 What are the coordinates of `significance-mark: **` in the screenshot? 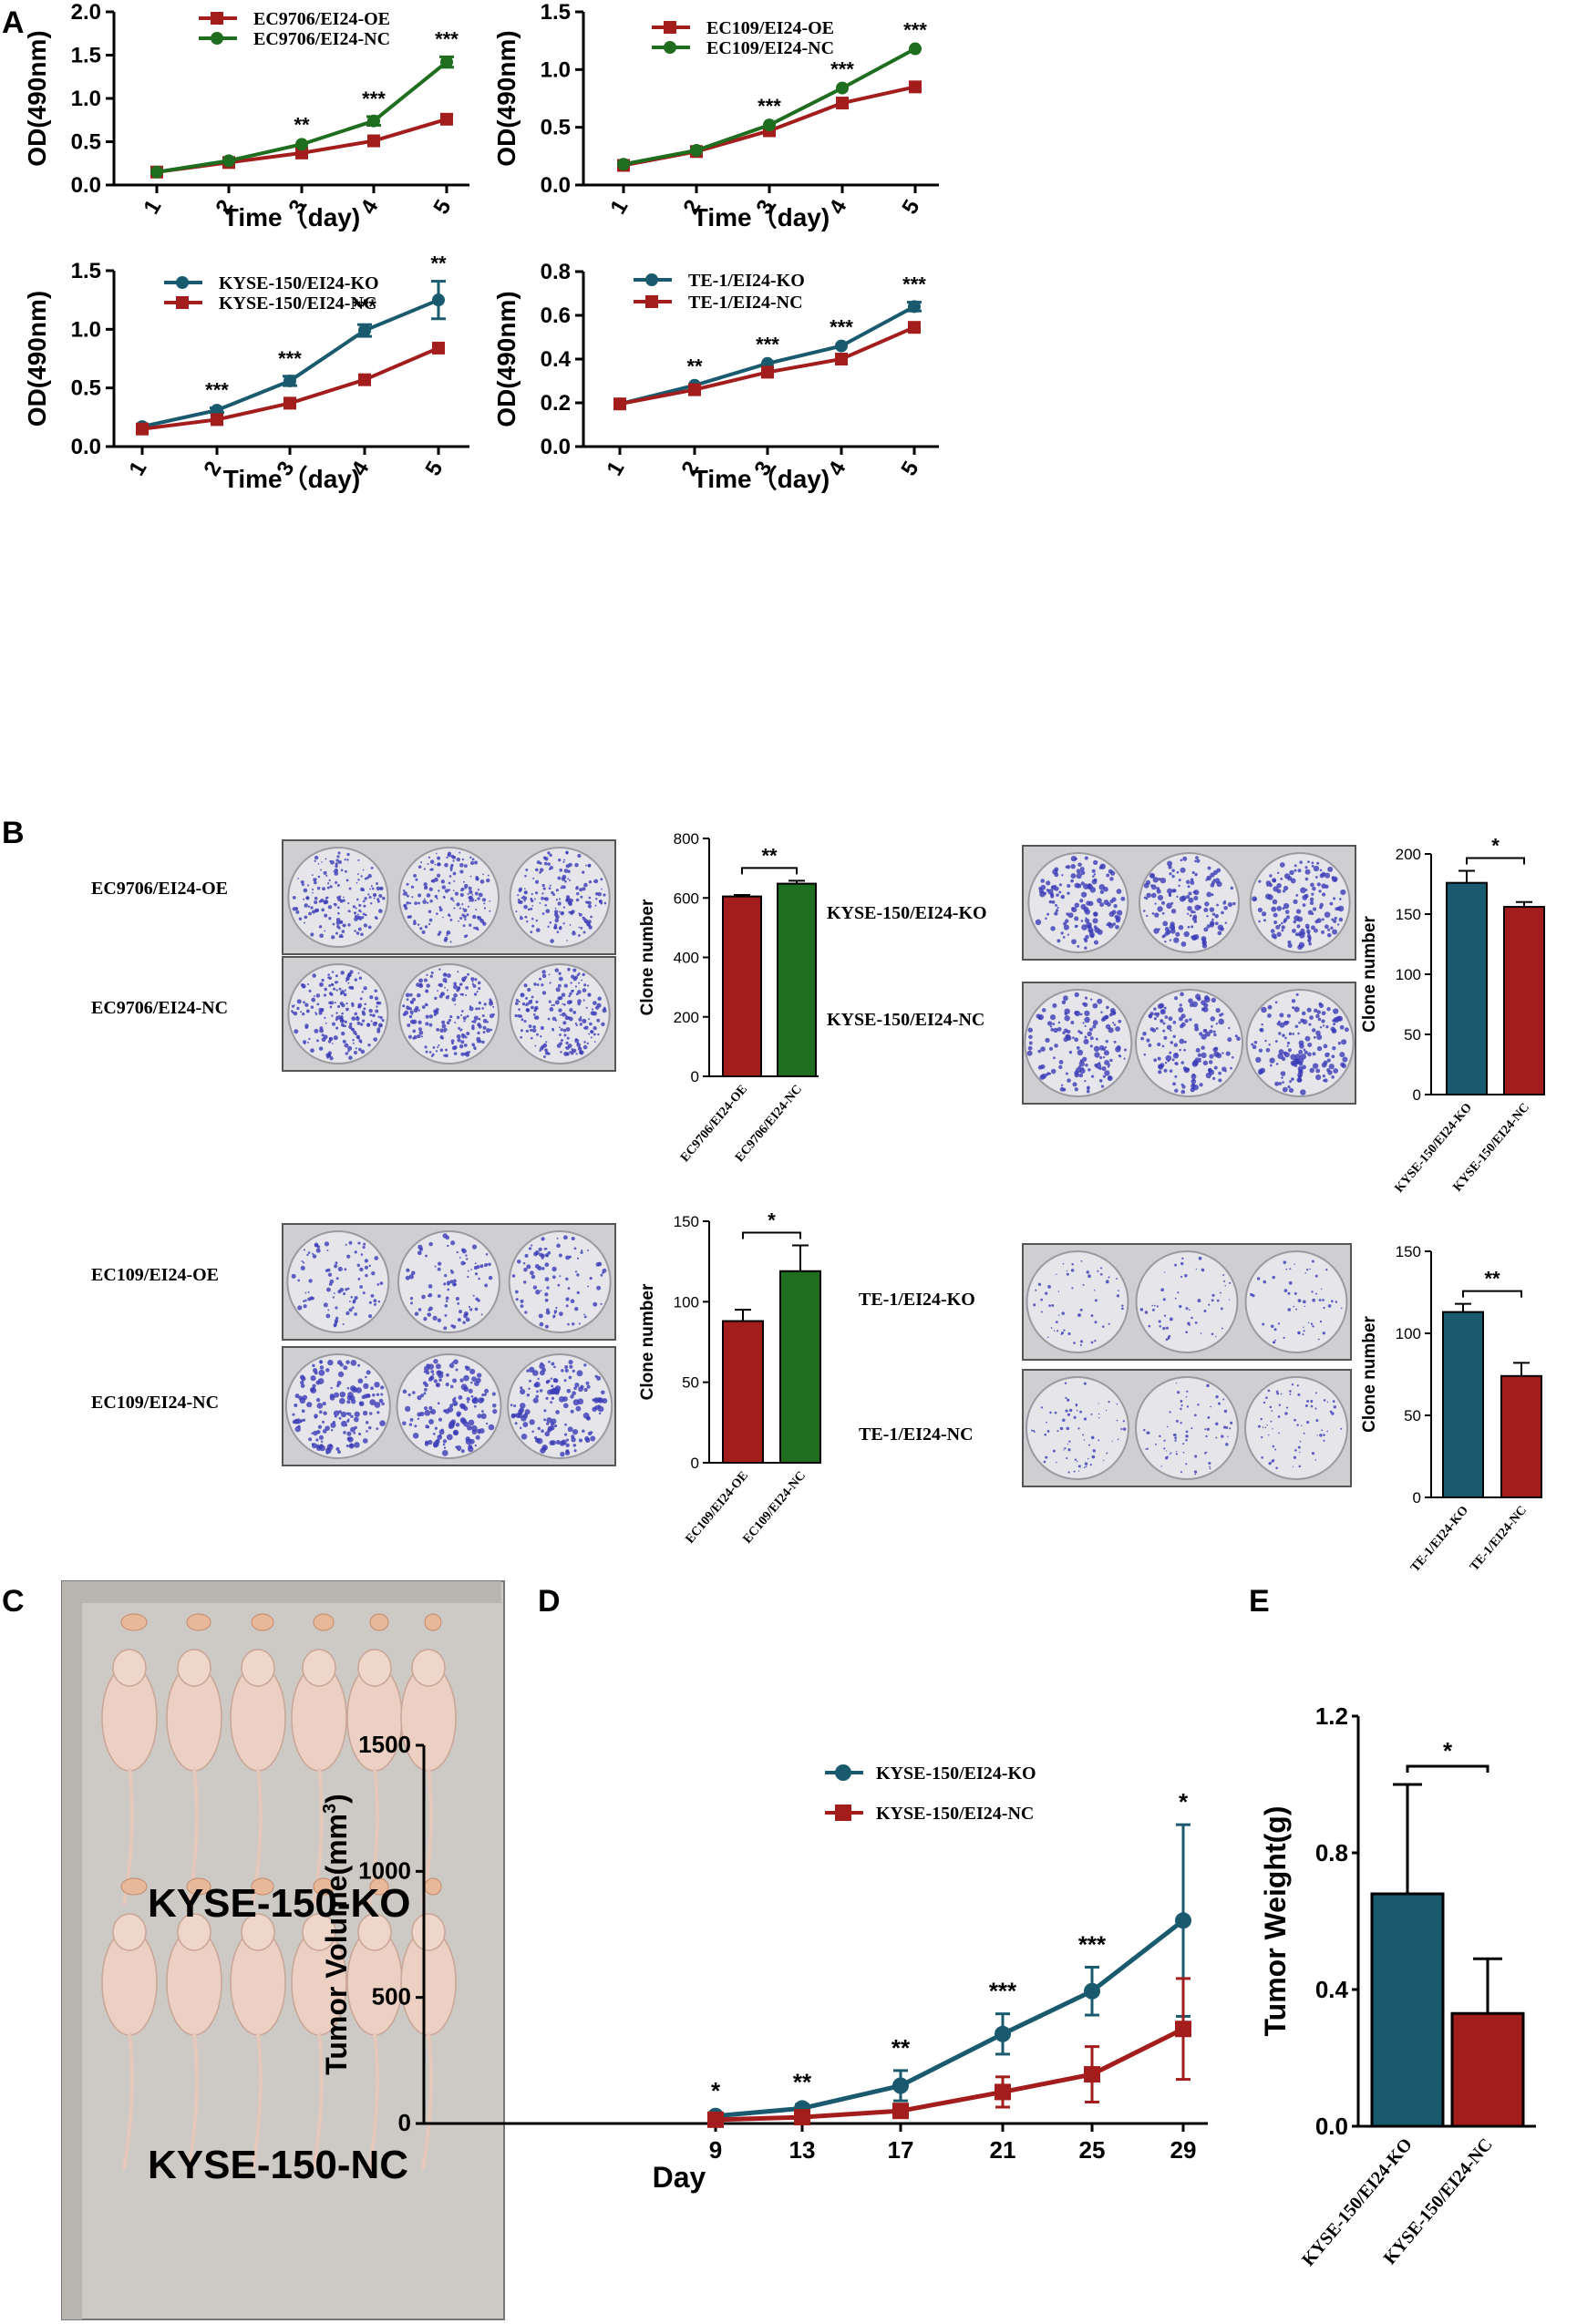 It's located at (1492, 1279).